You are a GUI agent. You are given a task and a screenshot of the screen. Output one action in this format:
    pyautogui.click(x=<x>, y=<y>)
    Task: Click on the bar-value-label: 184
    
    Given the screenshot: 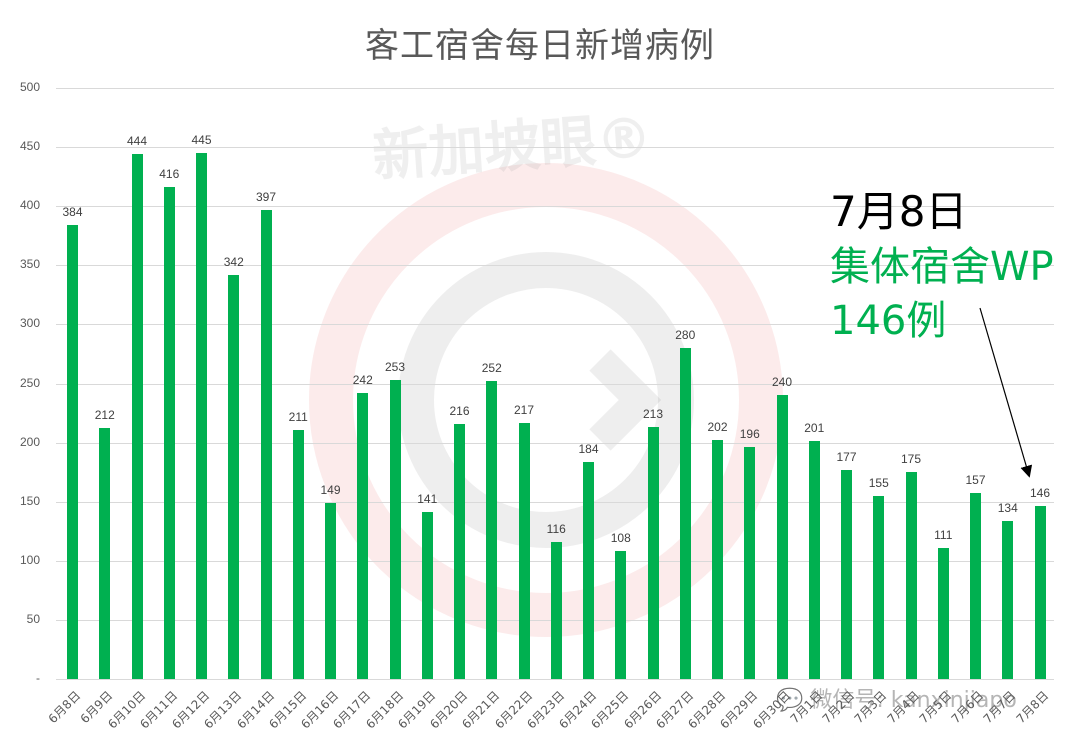 What is the action you would take?
    pyautogui.click(x=588, y=448)
    